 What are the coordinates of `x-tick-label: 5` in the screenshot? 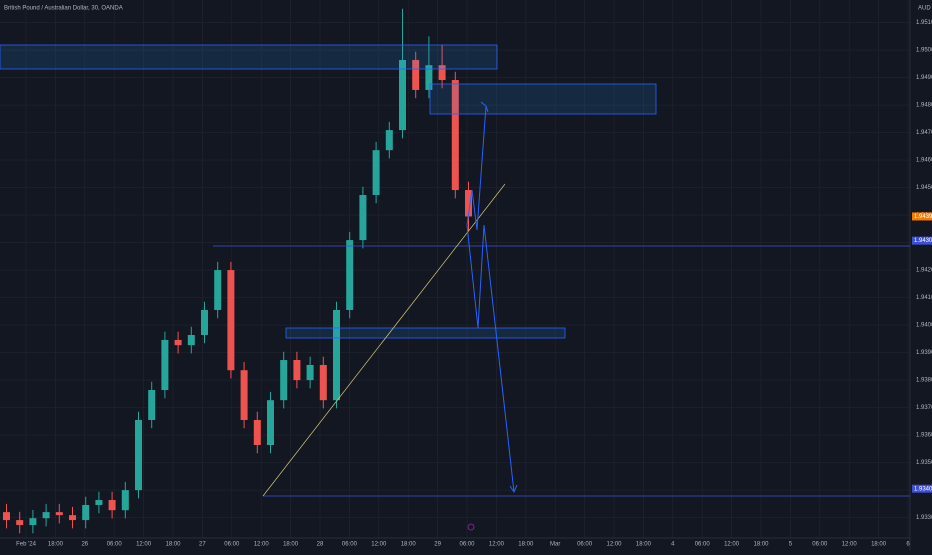 It's located at (791, 545).